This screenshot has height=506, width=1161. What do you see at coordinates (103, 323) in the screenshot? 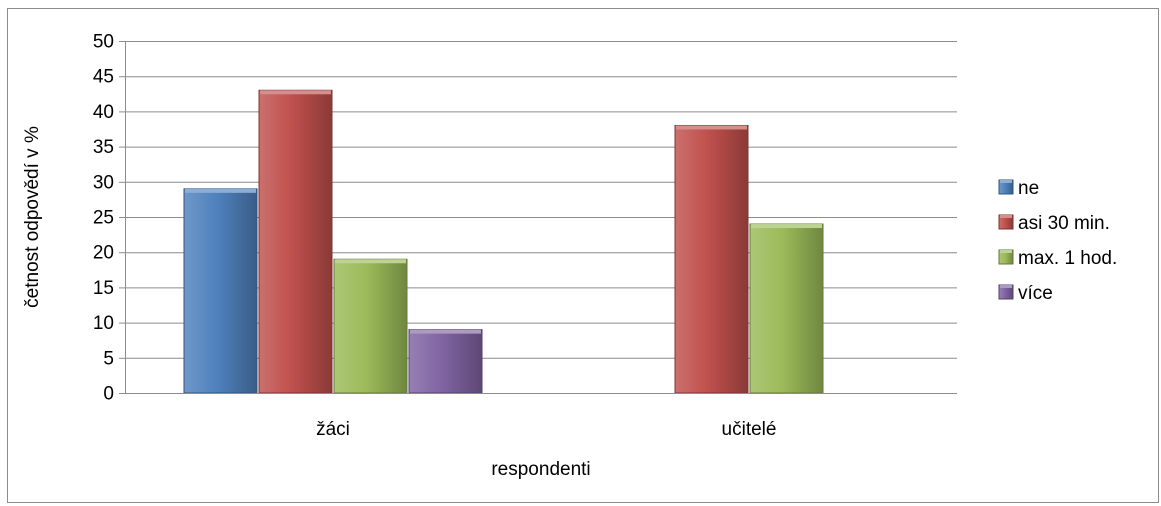
I see `y-tick-label: 10` at bounding box center [103, 323].